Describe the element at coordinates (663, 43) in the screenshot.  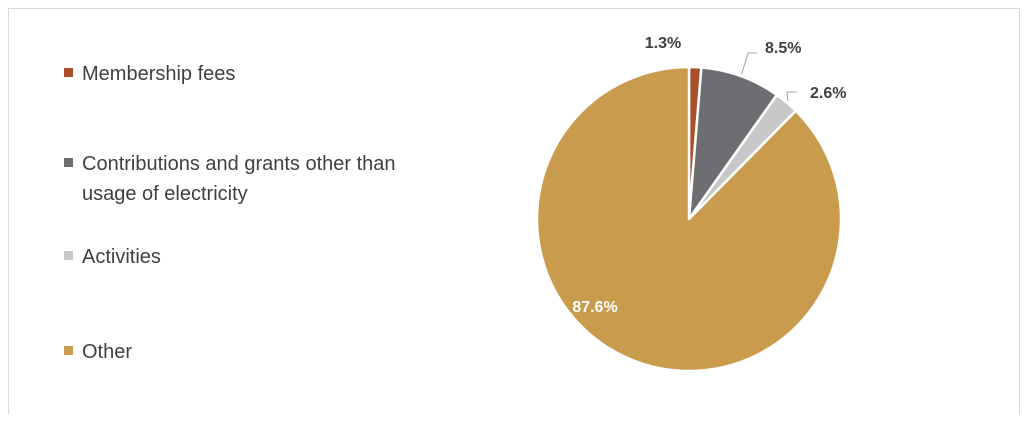
I see `data-label-membership-fees: 1.3%` at that location.